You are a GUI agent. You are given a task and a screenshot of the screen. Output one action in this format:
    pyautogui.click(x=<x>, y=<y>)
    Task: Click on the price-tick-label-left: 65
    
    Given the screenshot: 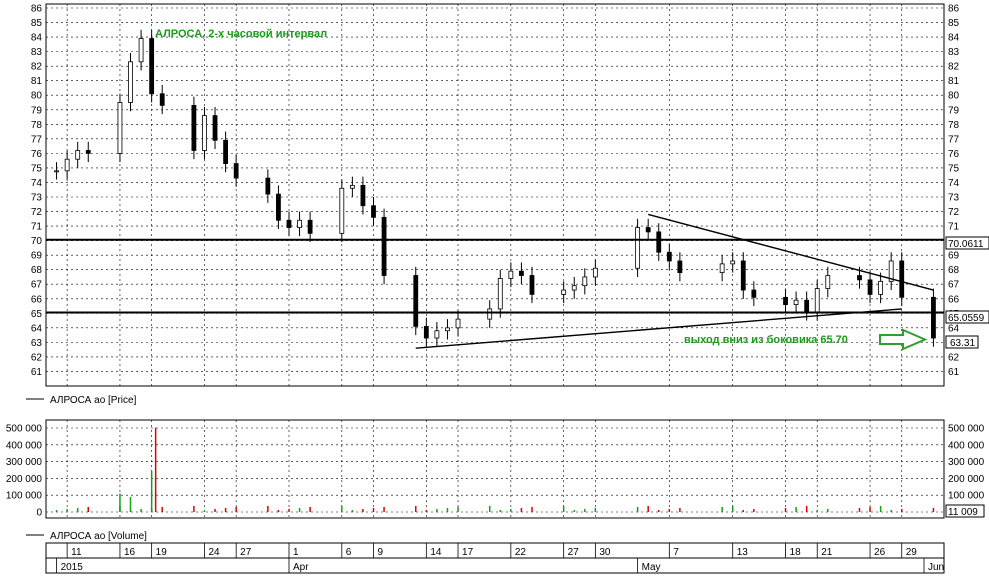 What is the action you would take?
    pyautogui.click(x=37, y=314)
    